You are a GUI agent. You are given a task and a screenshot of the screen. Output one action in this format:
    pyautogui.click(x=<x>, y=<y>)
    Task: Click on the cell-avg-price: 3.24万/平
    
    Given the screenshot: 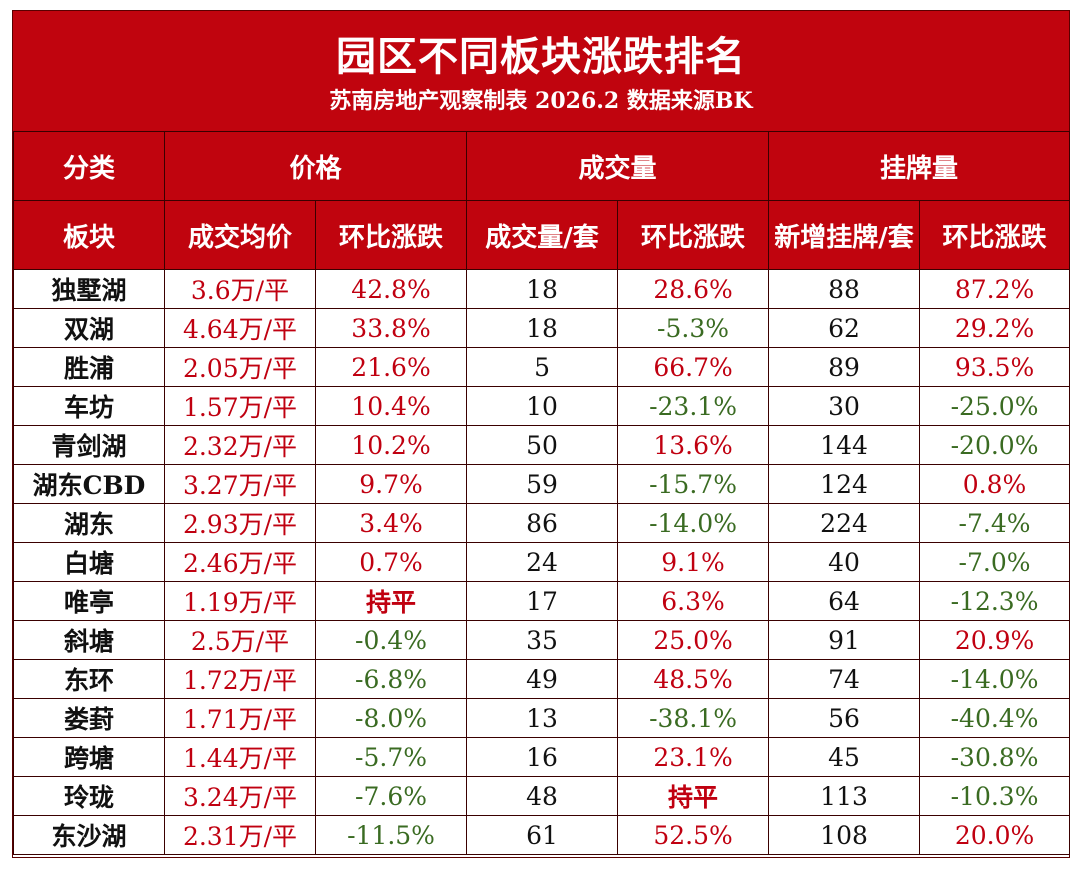 What is the action you would take?
    pyautogui.click(x=240, y=796)
    